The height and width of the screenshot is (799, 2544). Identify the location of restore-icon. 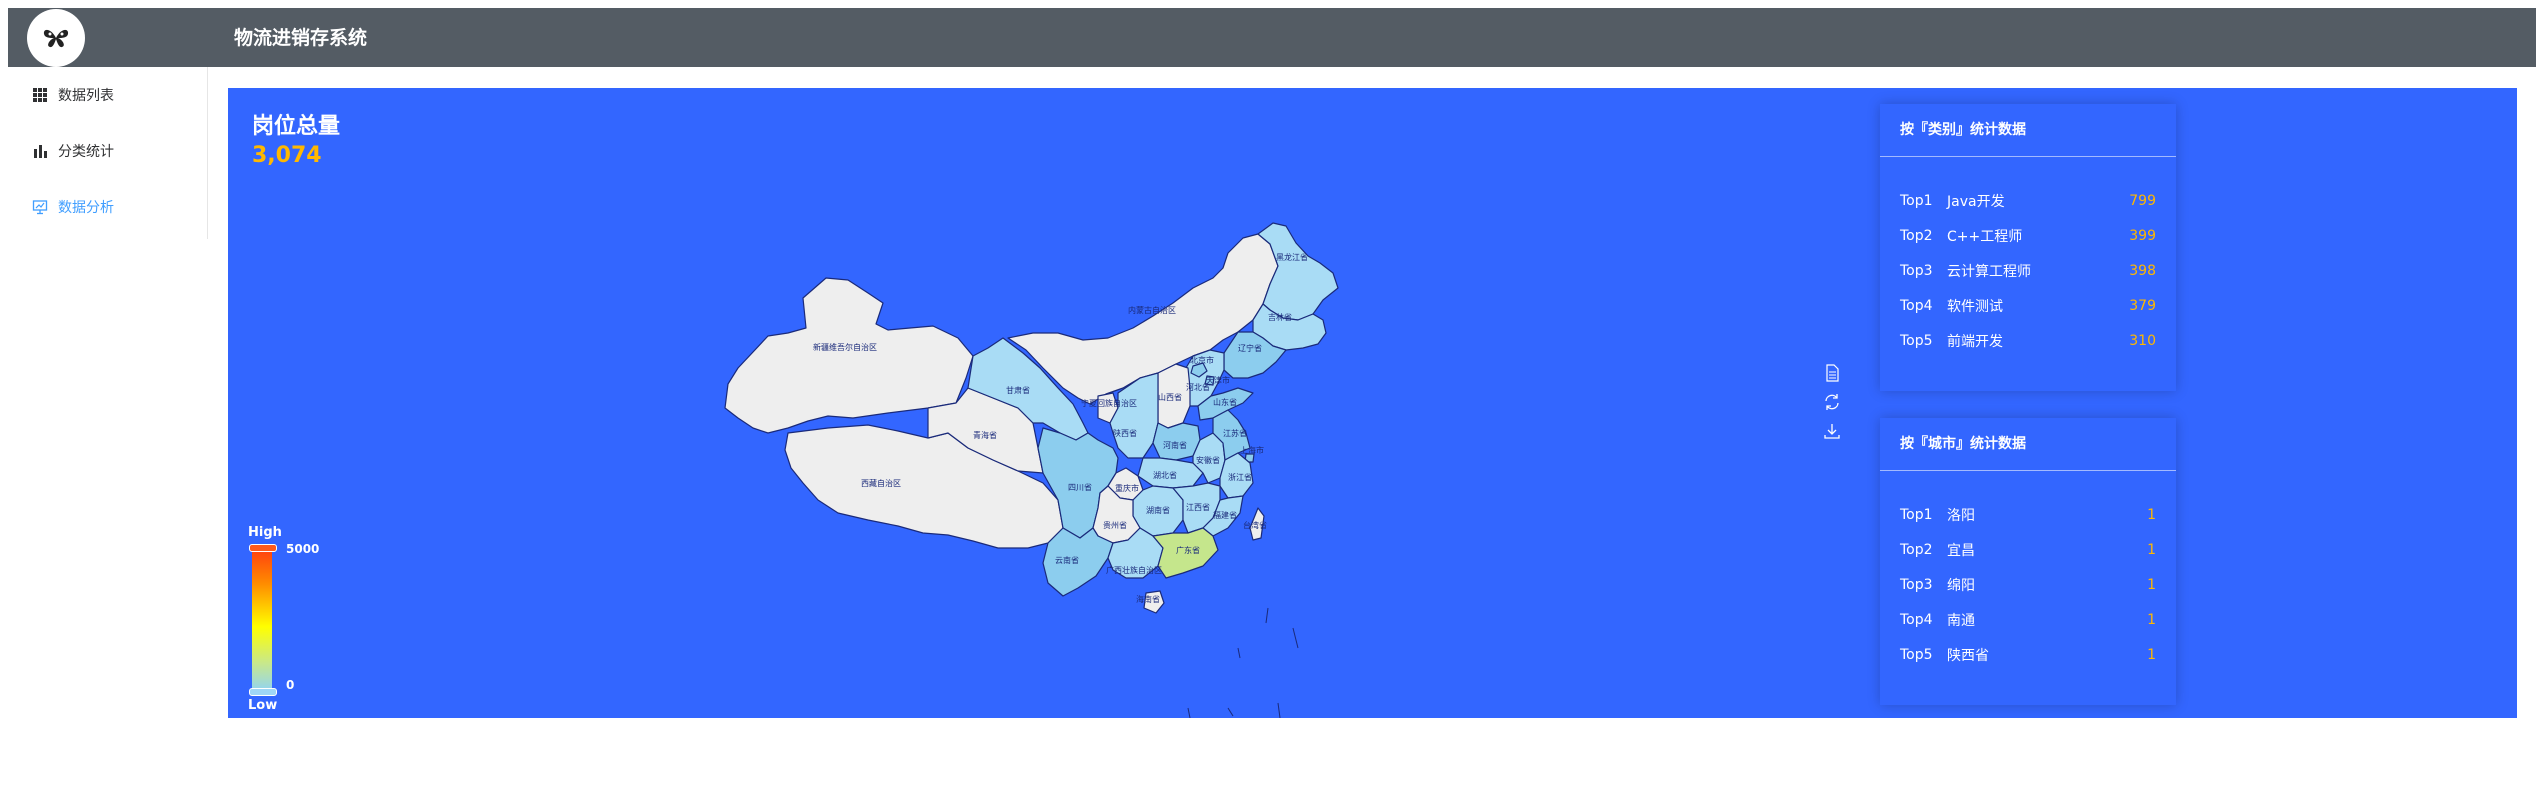
(1832, 402).